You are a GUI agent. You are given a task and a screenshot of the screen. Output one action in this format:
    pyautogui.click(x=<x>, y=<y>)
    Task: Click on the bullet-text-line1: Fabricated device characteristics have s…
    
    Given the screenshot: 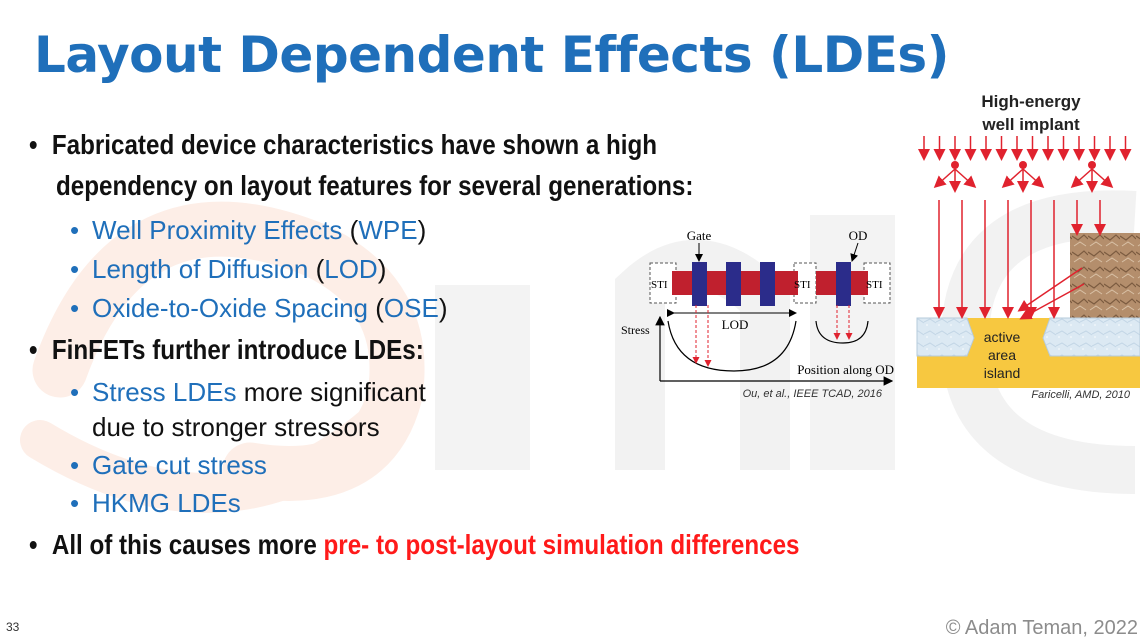 What is the action you would take?
    pyautogui.click(x=354, y=144)
    